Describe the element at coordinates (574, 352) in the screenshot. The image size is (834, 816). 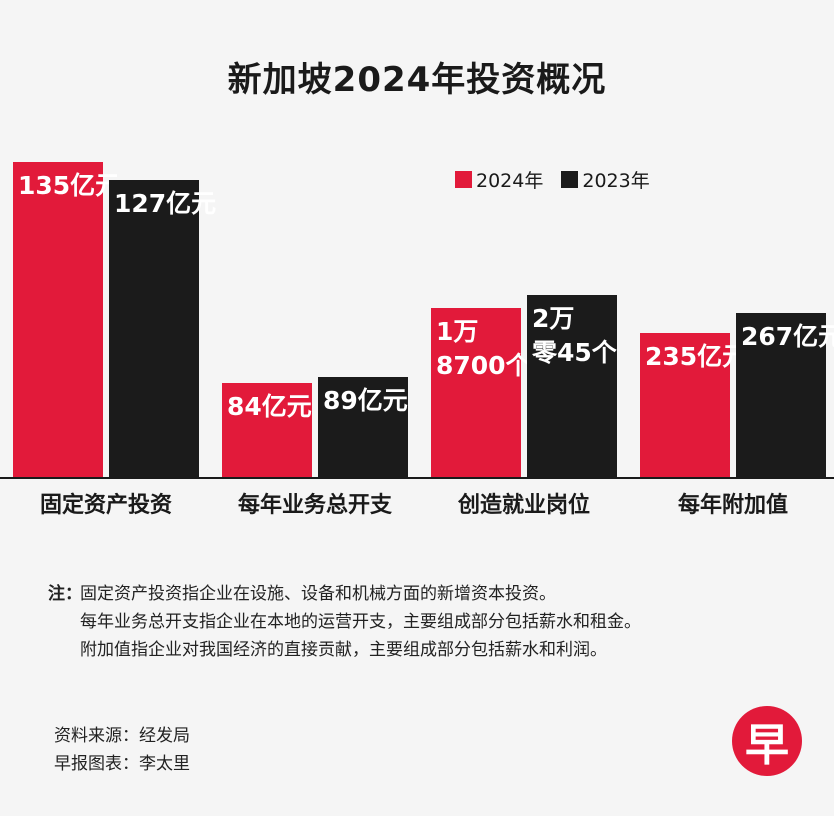
I see `data-label: 零45个` at that location.